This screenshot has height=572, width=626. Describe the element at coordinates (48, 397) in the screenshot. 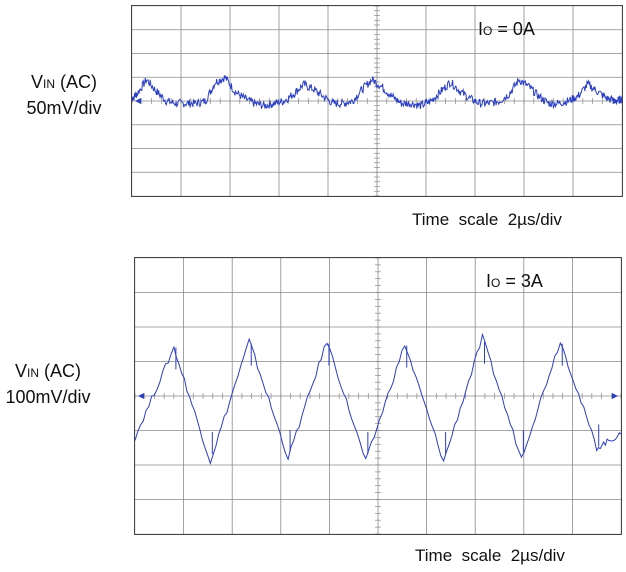

I see `bottom-ylabel-scale: 100mV/div` at that location.